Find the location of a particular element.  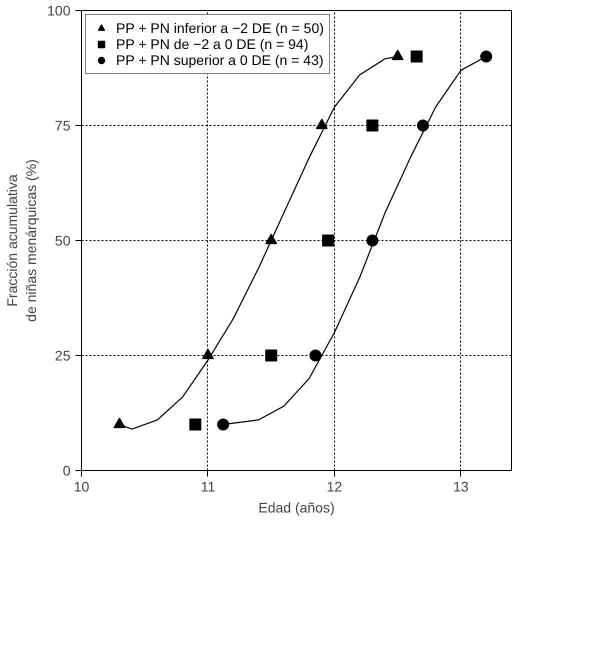

y-tick-label: 100 is located at coordinates (59, 10).